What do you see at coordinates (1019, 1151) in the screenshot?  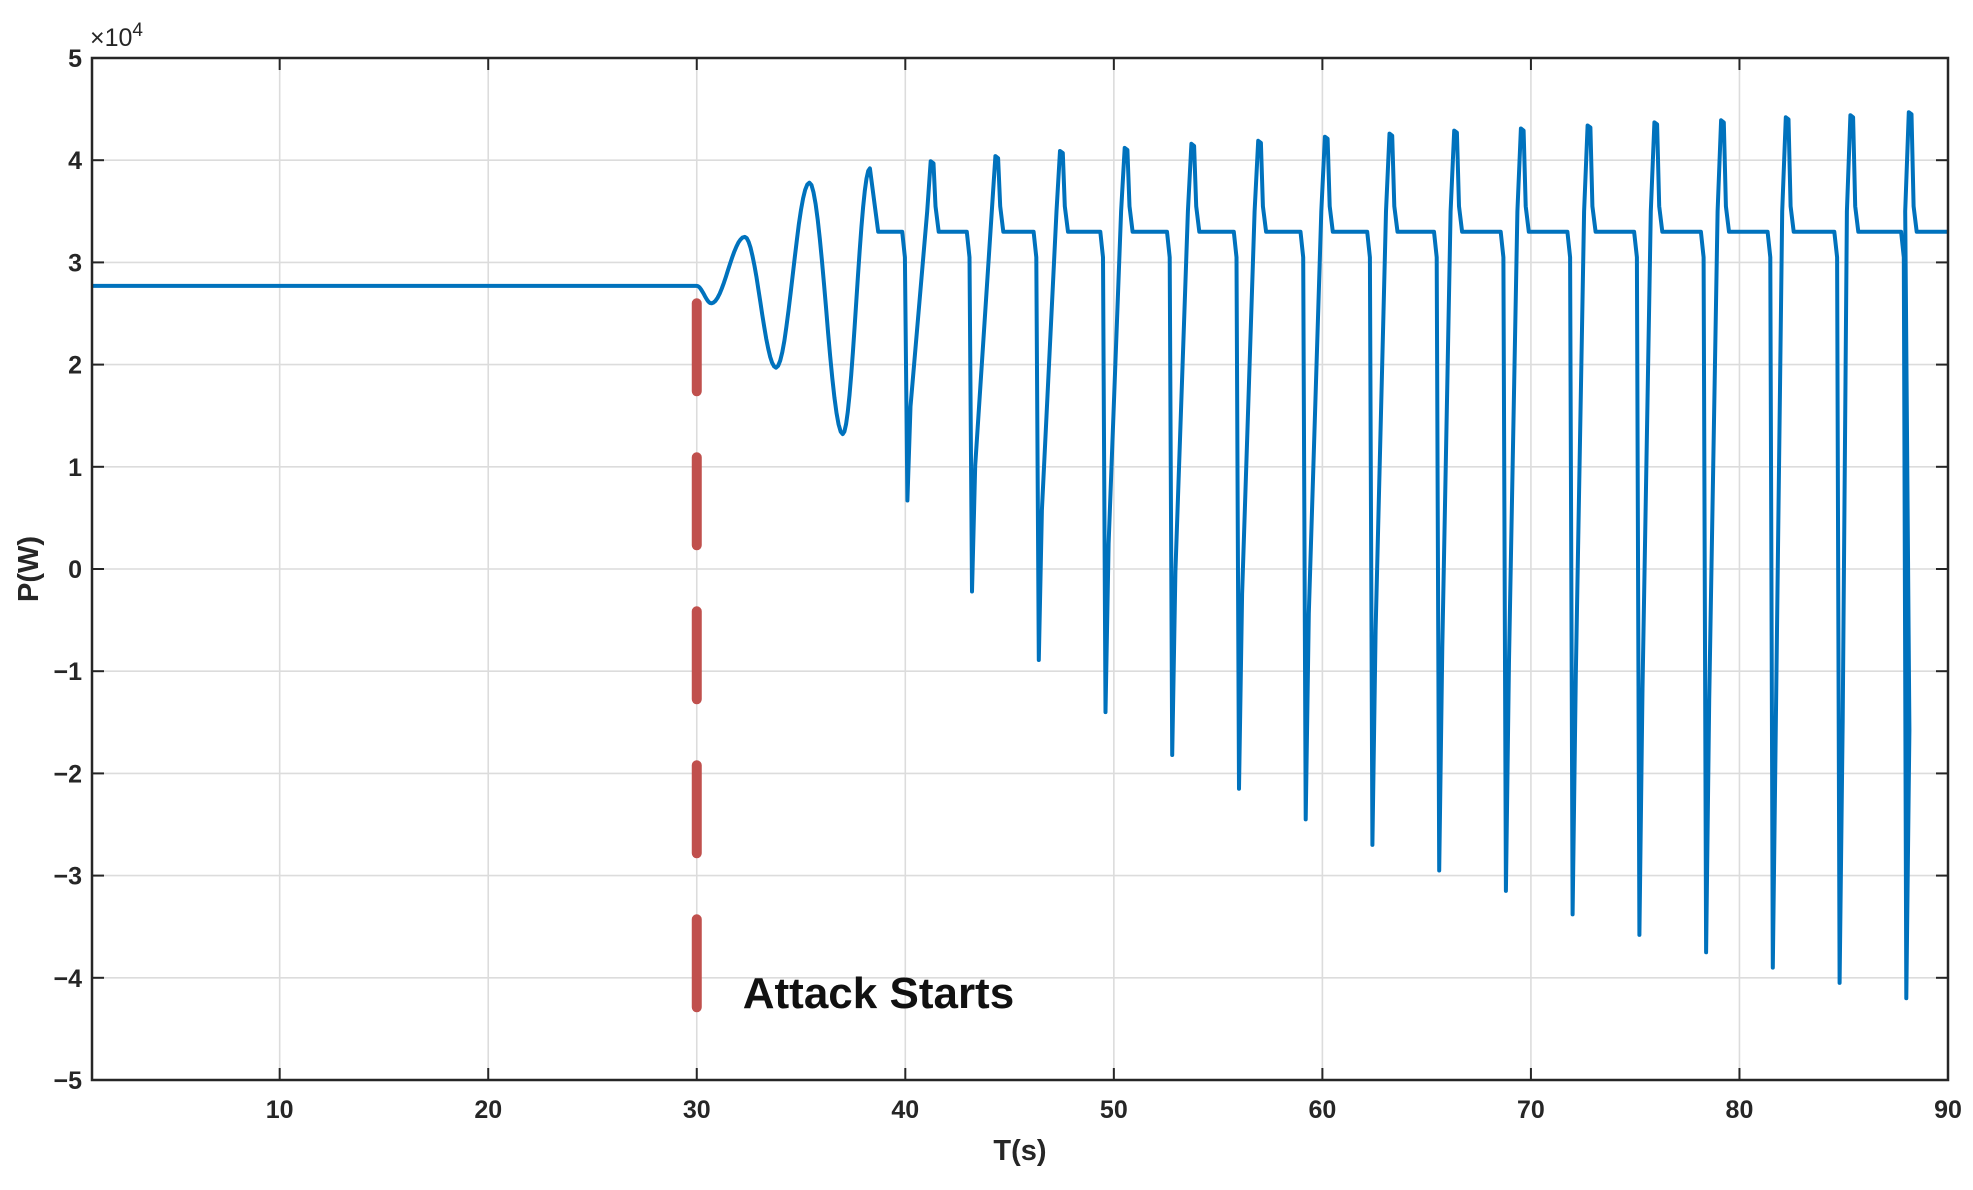 I see `x-axis-label: T(s)` at bounding box center [1019, 1151].